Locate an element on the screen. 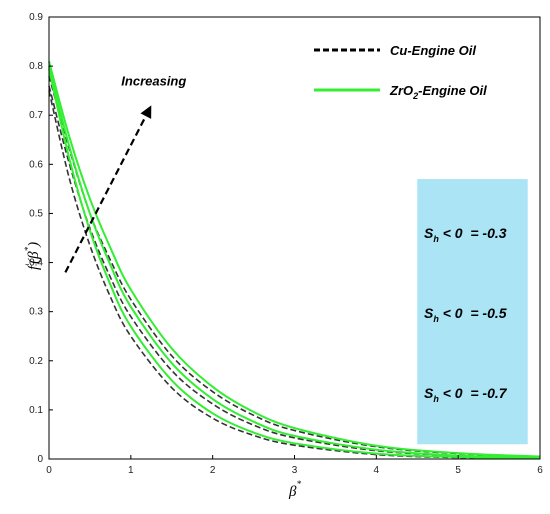  box-line-3: Sh < 0 = -0.7 is located at coordinates (466, 394).